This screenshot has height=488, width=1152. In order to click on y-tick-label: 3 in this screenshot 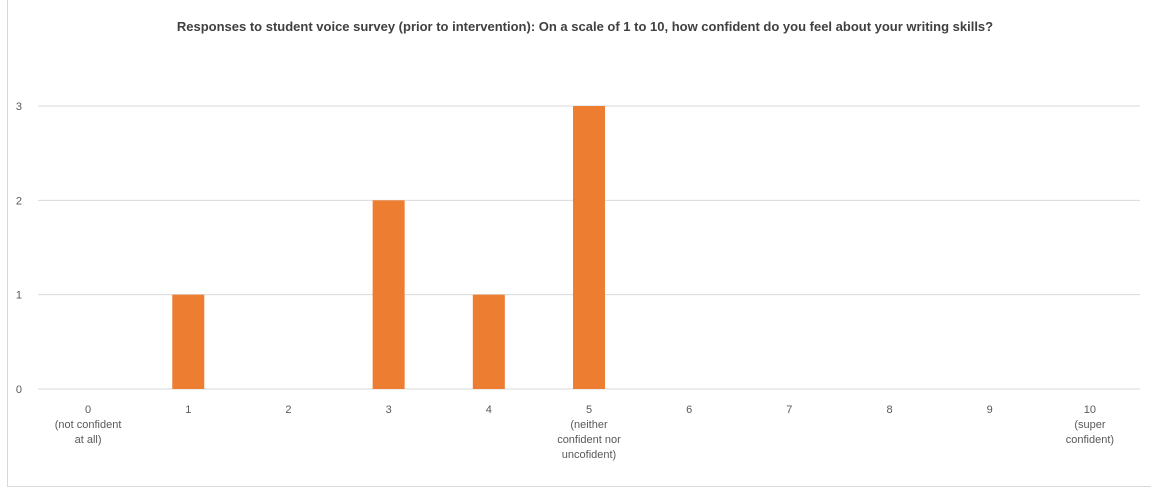, I will do `click(19, 107)`.